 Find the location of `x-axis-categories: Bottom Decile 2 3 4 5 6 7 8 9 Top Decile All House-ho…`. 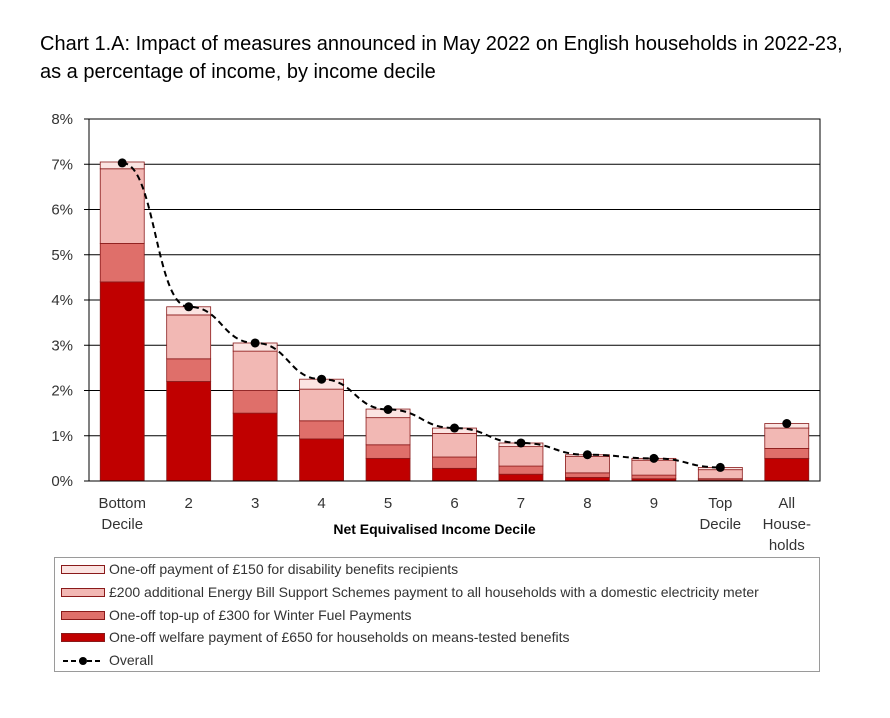

x-axis-categories: Bottom Decile 2 3 4 5 6 7 8 9 Top Decile All House-ho… is located at coordinates (454, 524).